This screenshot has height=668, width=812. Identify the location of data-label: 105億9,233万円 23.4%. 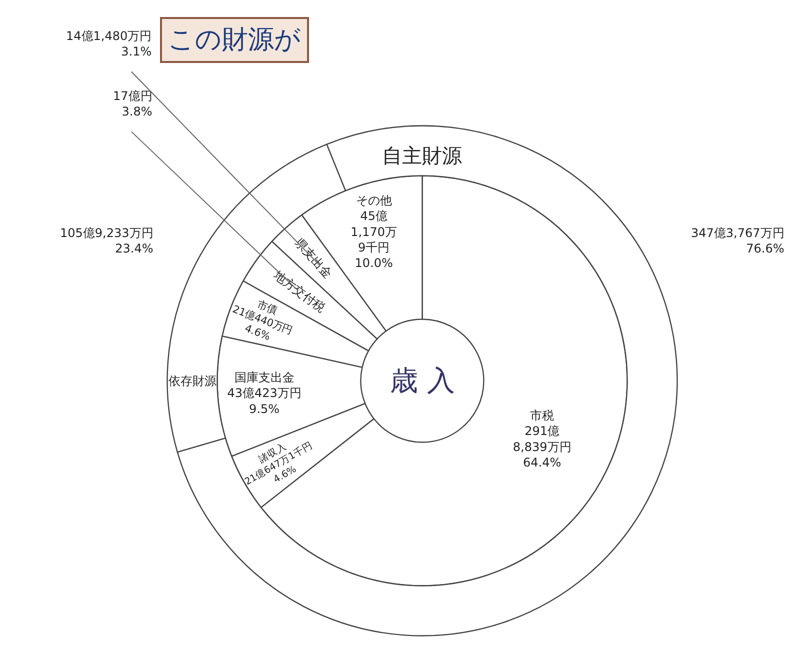
(107, 241).